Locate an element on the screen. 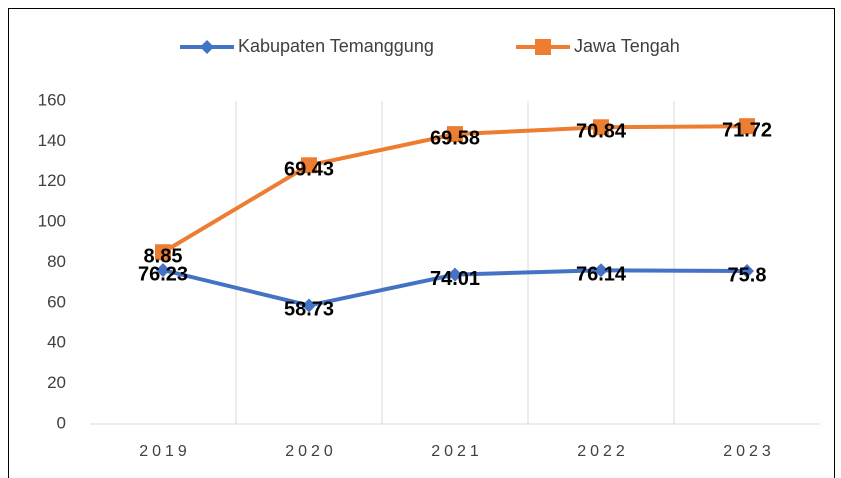 The width and height of the screenshot is (841, 478). data-label: 69.43 is located at coordinates (309, 170).